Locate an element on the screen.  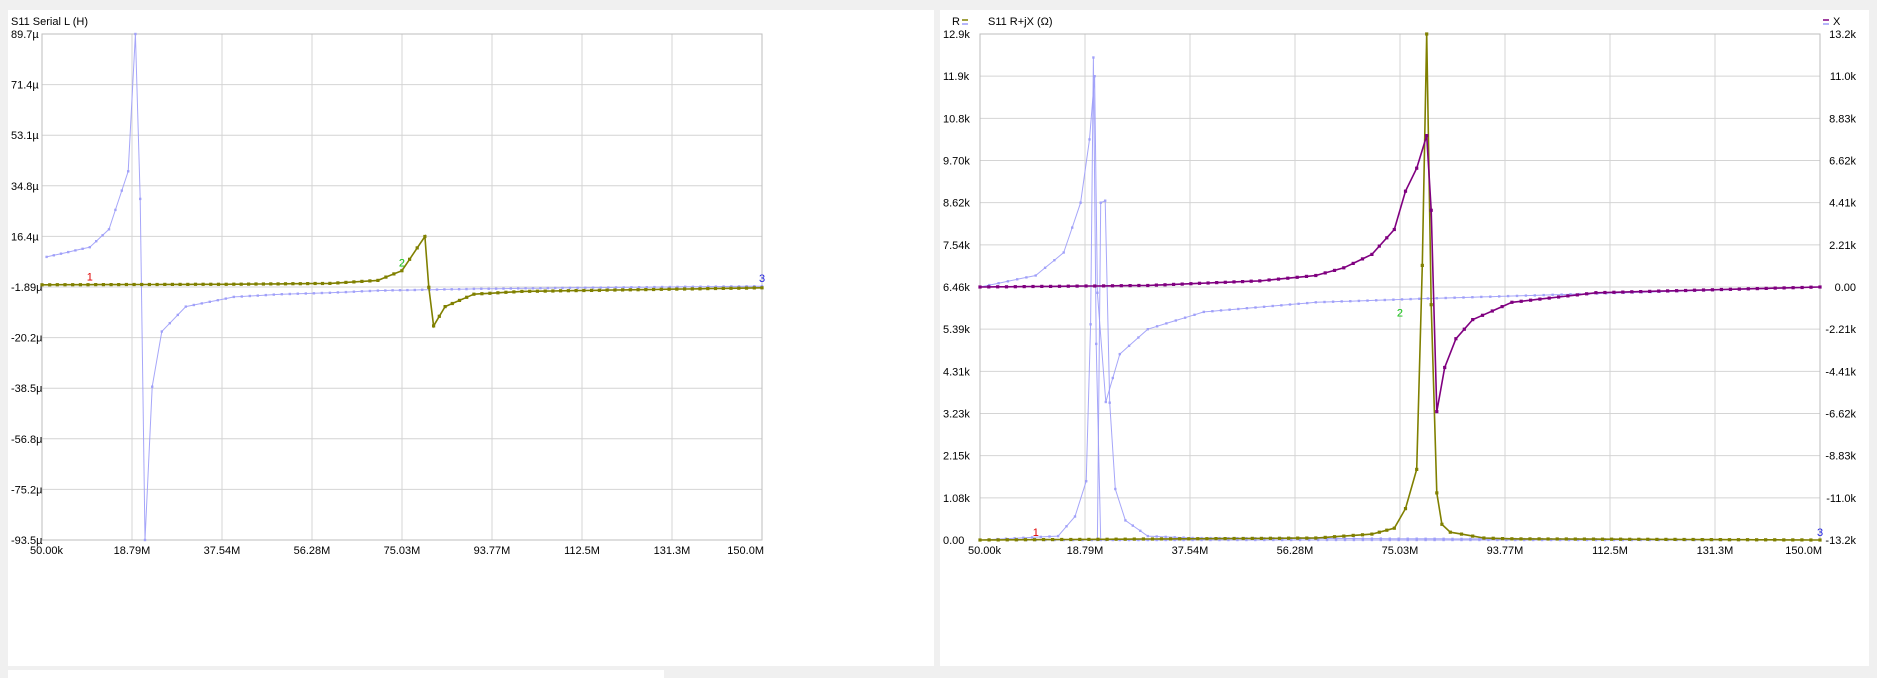
x-tick-label: 131.3M is located at coordinates (1715, 551).